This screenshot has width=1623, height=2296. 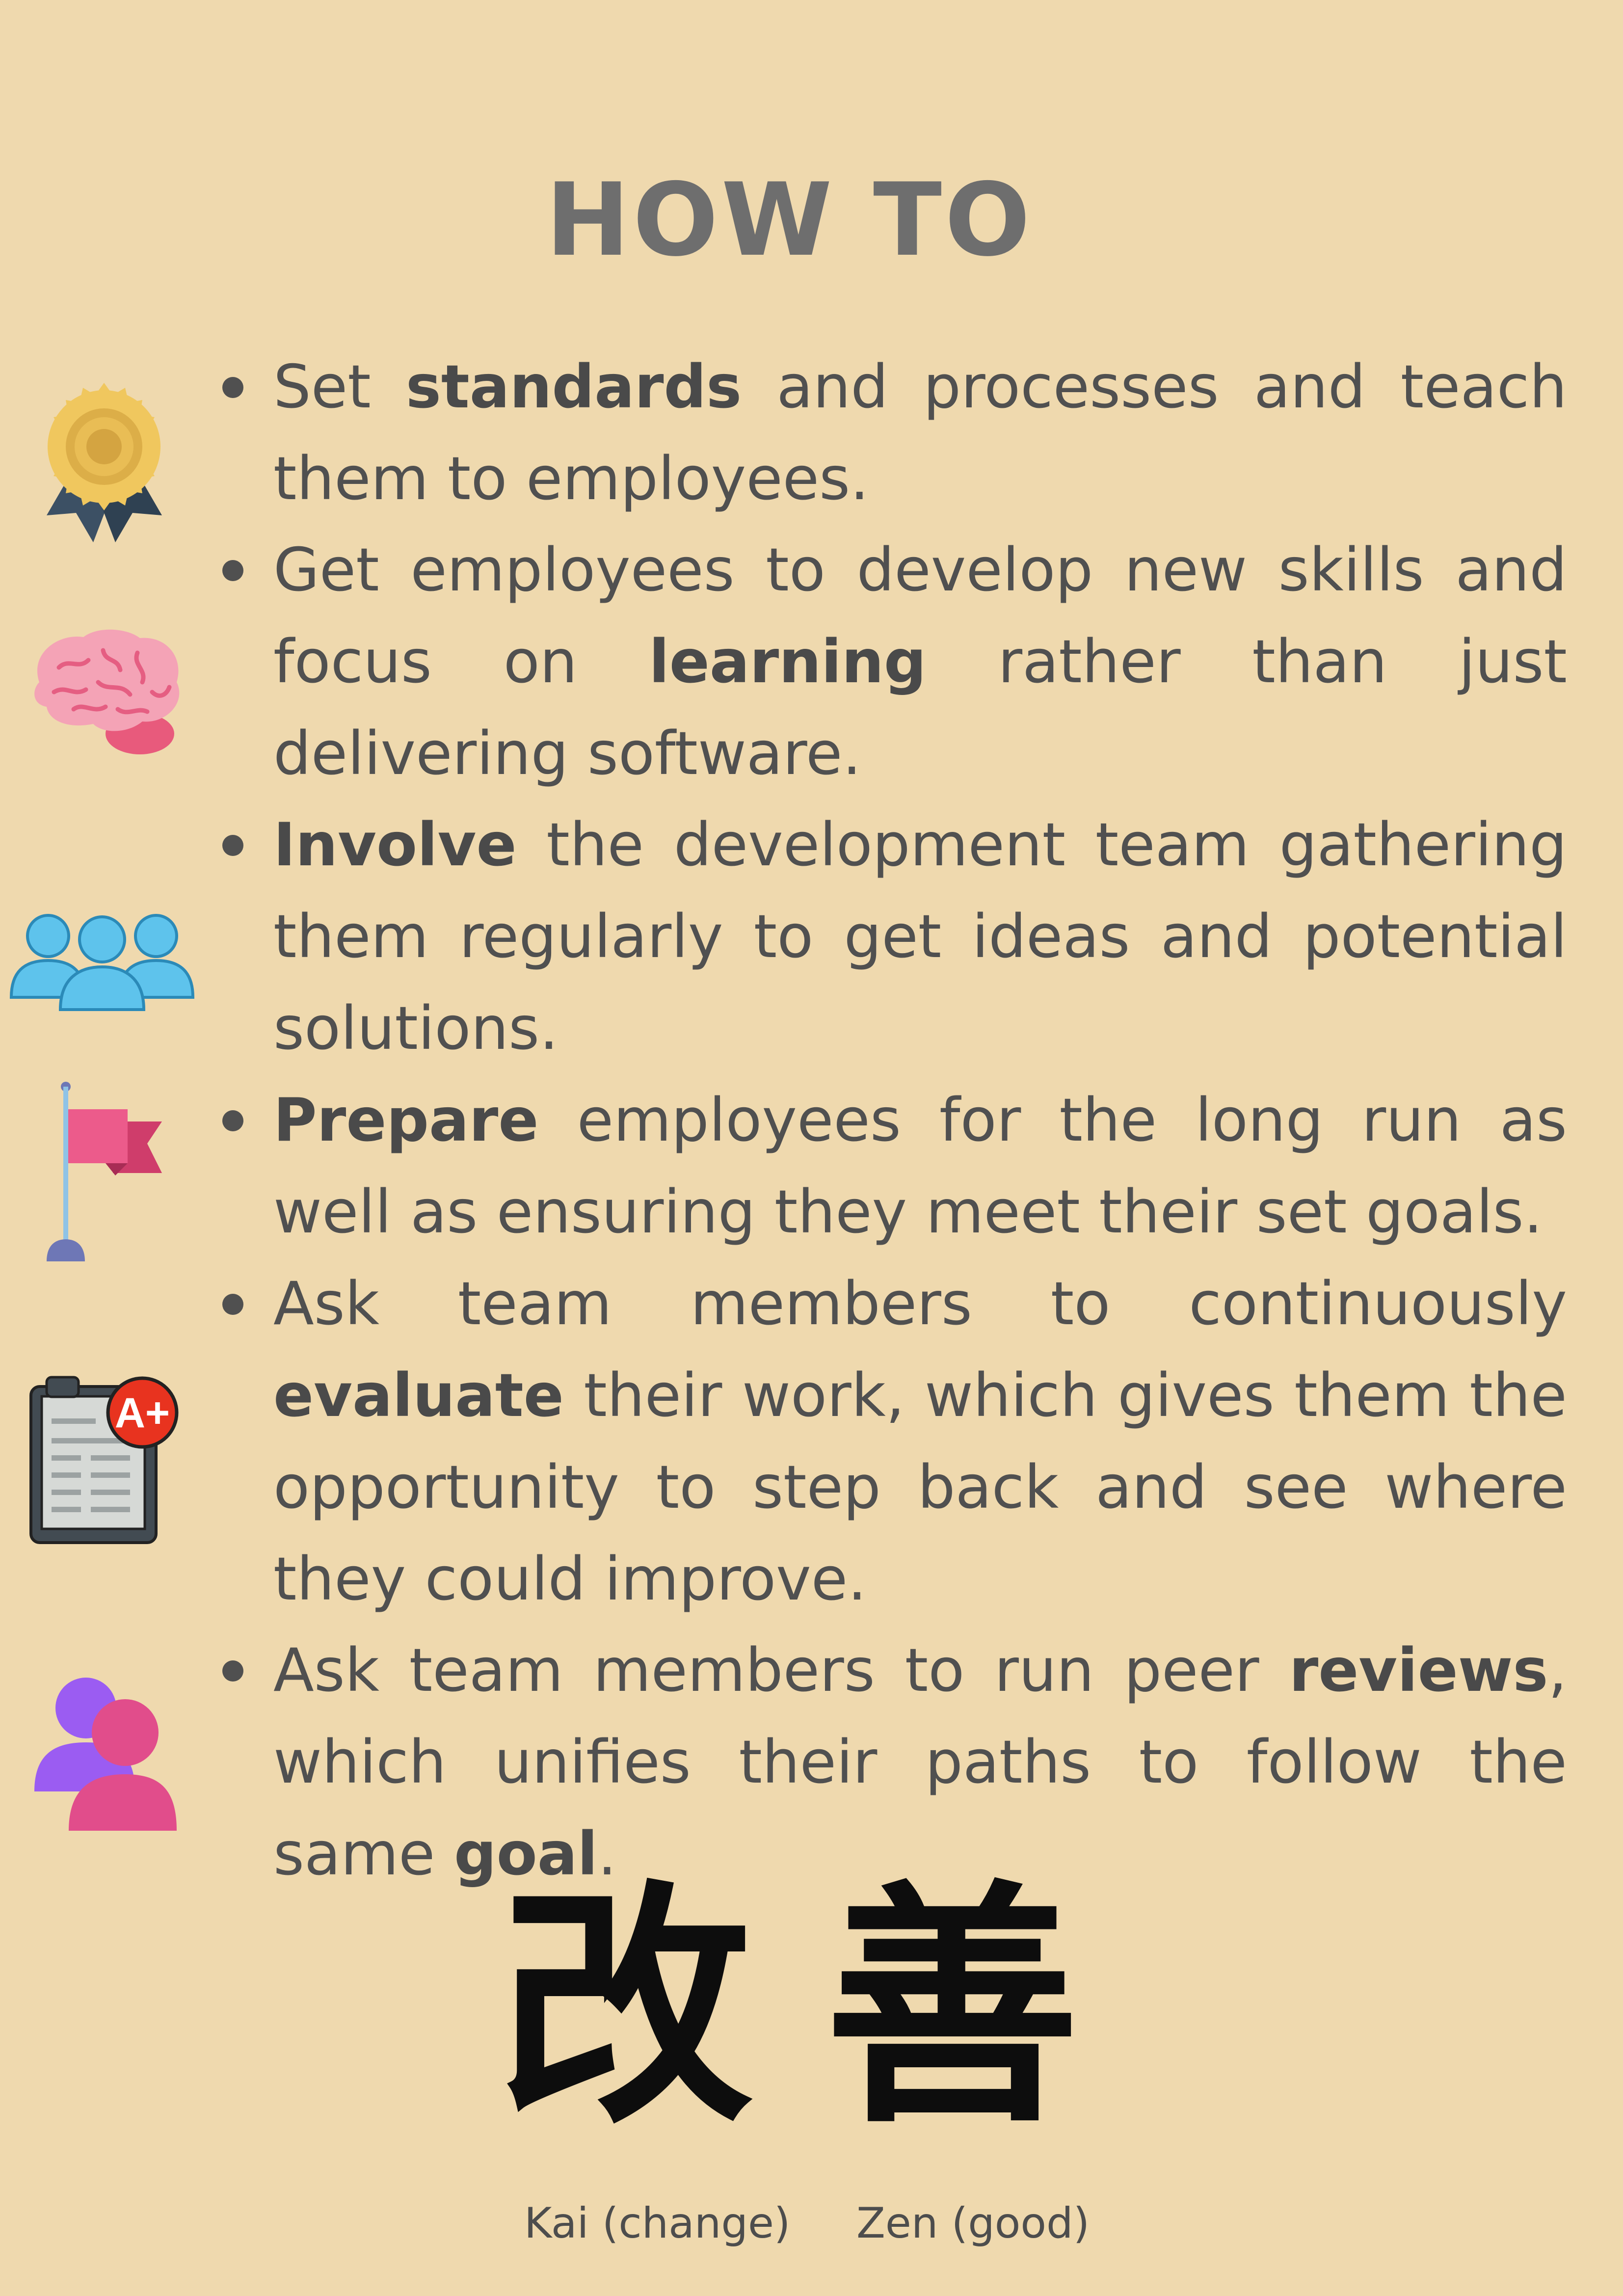 What do you see at coordinates (789, 220) in the screenshot?
I see `page-title: HOW TO` at bounding box center [789, 220].